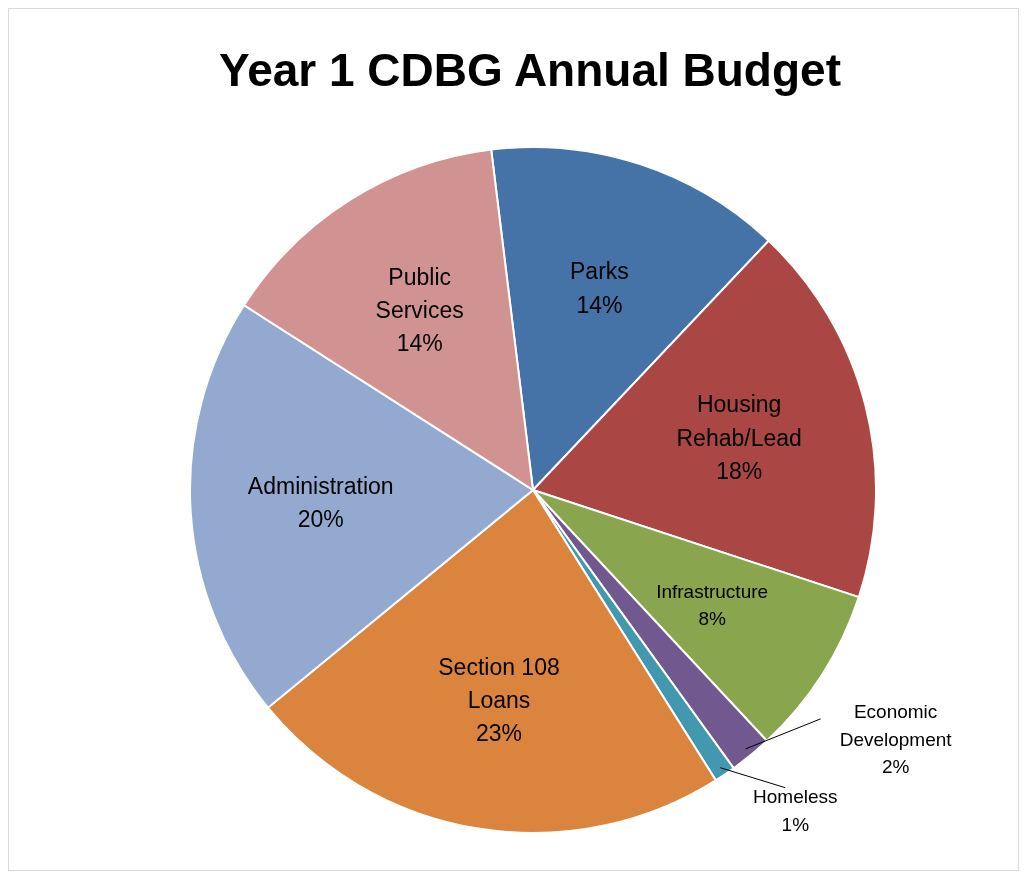  What do you see at coordinates (739, 471) in the screenshot?
I see `data-label: 18%` at bounding box center [739, 471].